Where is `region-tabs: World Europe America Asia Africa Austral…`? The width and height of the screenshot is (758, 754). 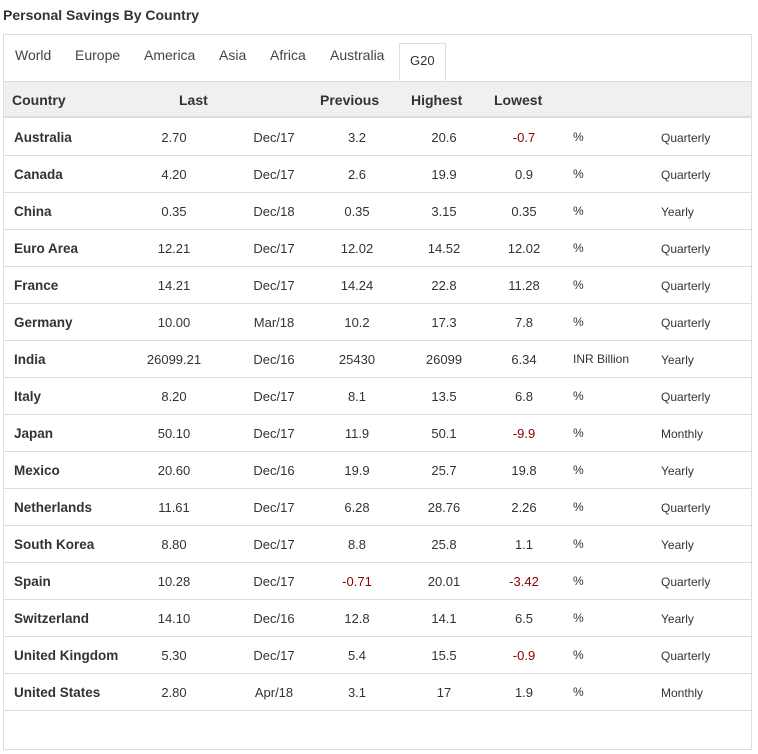
region-tabs: World Europe America Asia Africa Austral… is located at coordinates (377, 58).